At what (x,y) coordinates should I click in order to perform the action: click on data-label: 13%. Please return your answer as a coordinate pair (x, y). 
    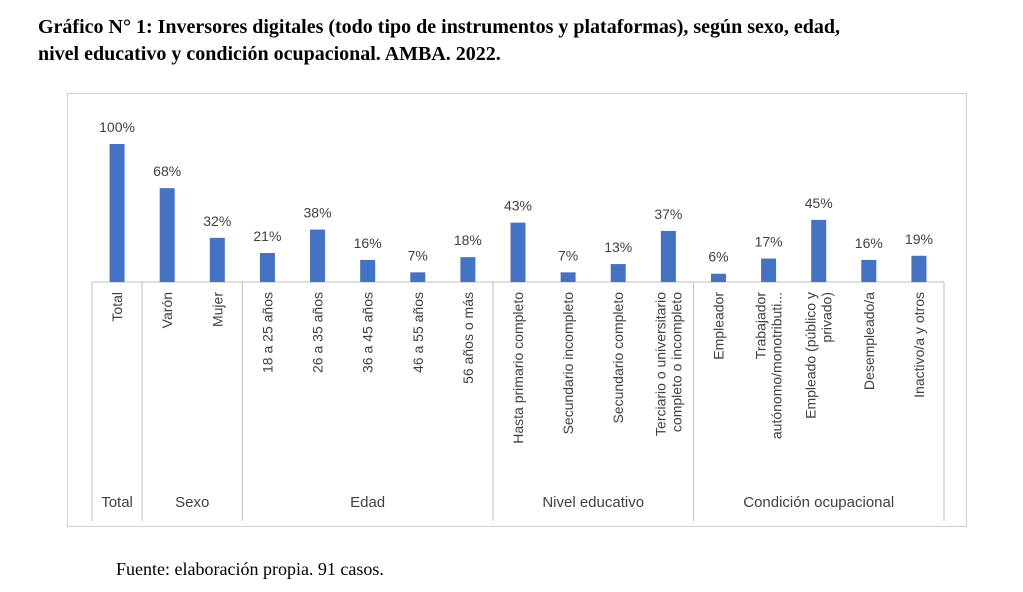
    Looking at the image, I should click on (618, 247).